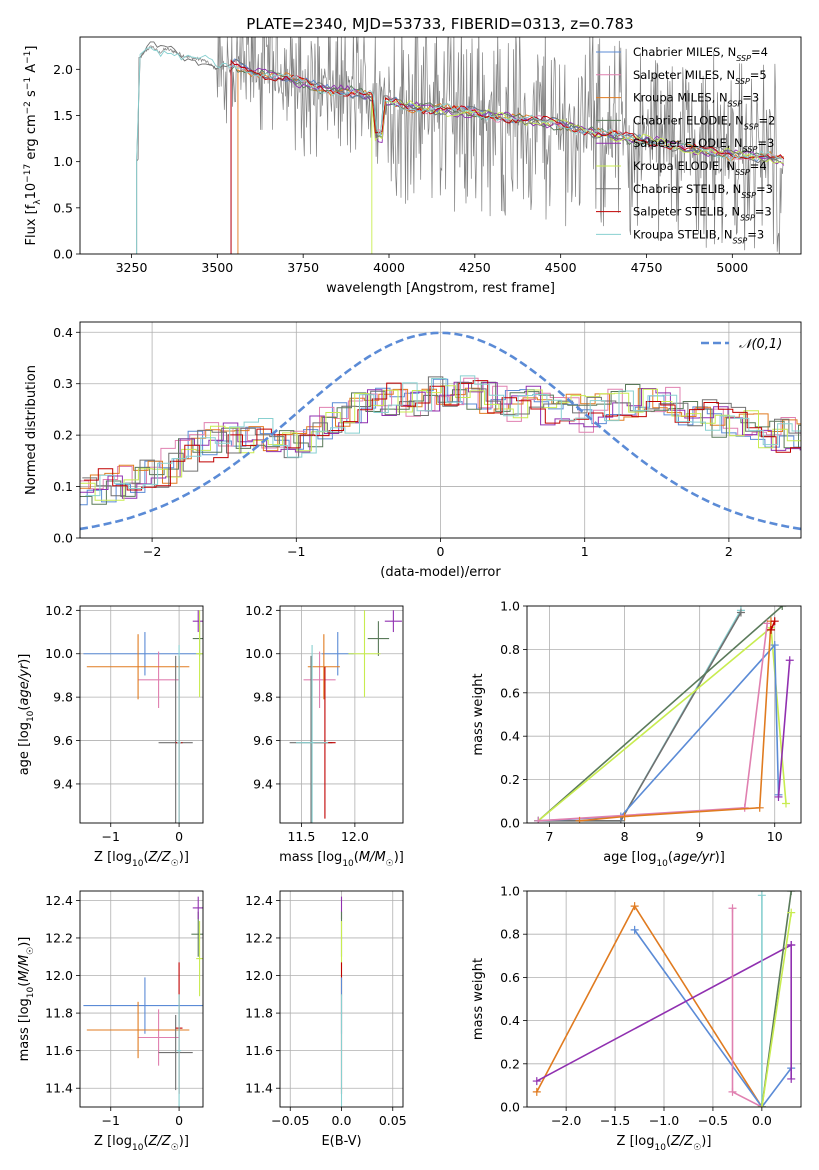 The height and width of the screenshot is (1170, 819). I want to click on y-axis-label-part: s, so click(31, 95).